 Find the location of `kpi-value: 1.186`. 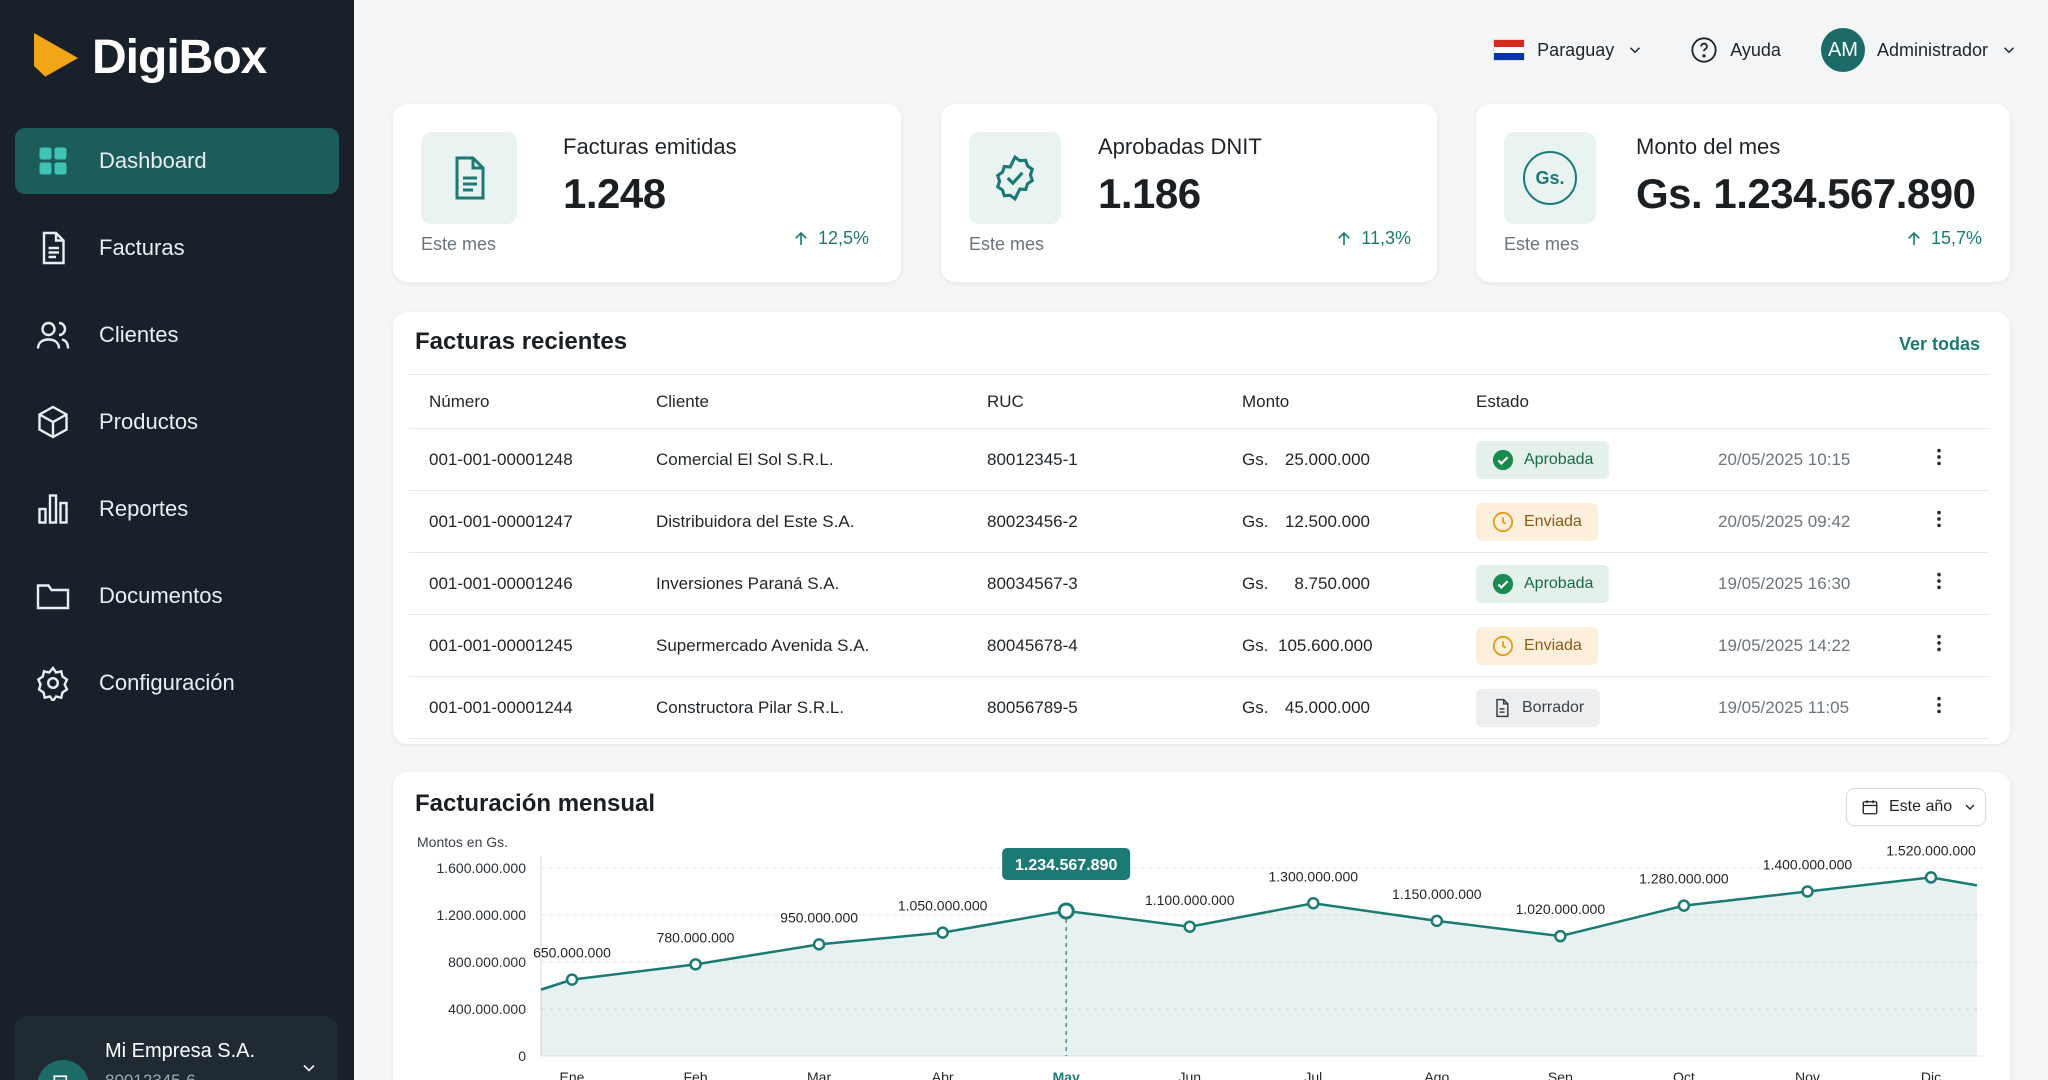

kpi-value: 1.186 is located at coordinates (1149, 193).